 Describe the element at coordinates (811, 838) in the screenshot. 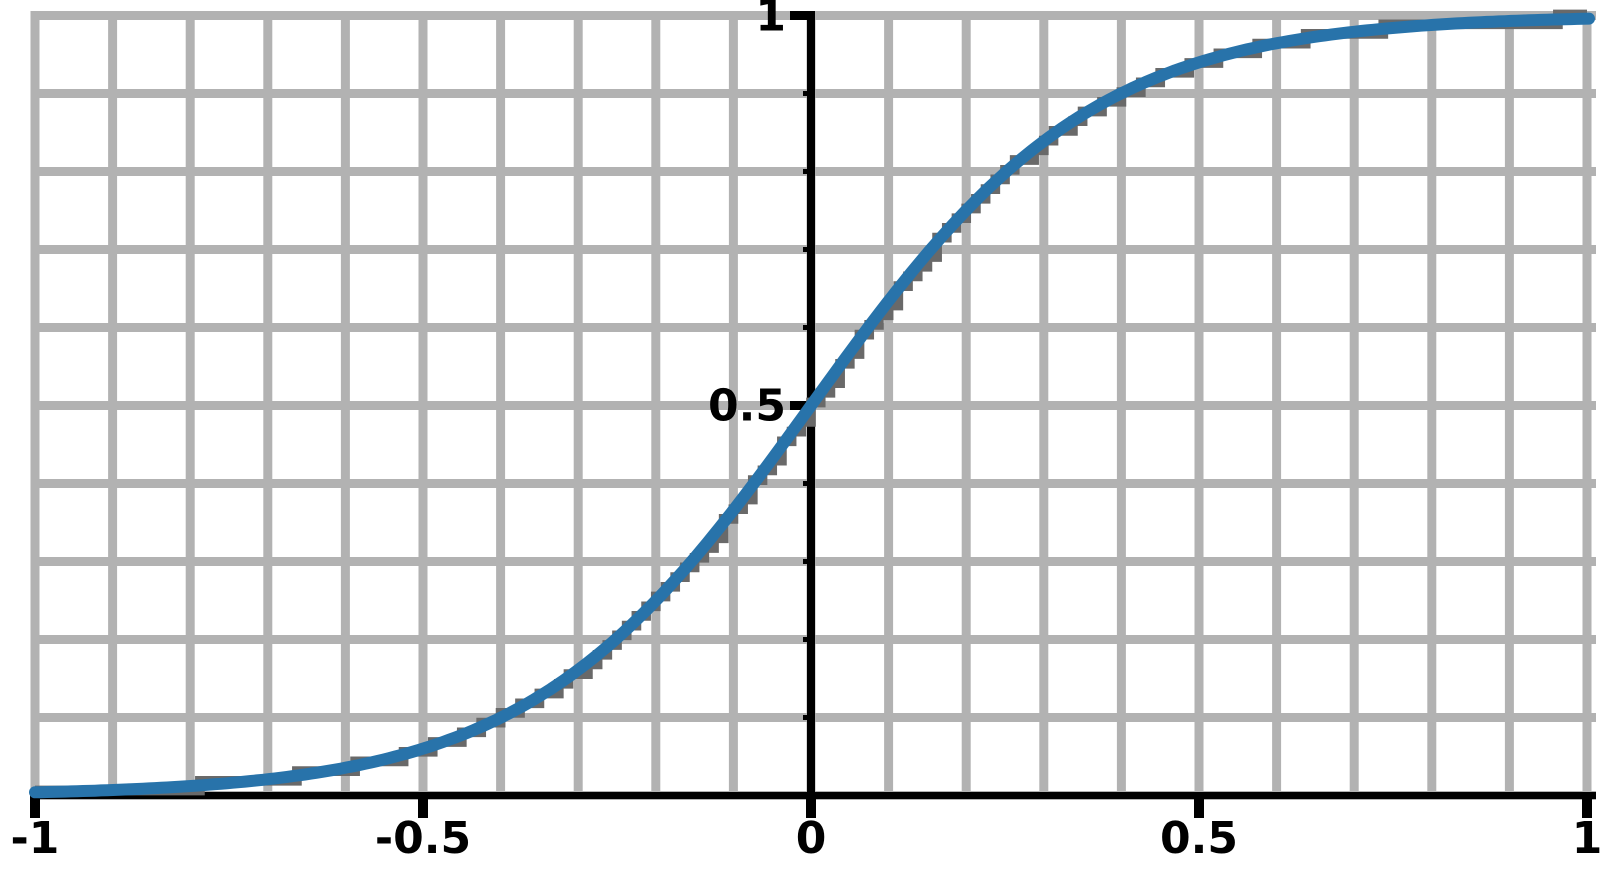

I see `x-tick-label: 0` at that location.